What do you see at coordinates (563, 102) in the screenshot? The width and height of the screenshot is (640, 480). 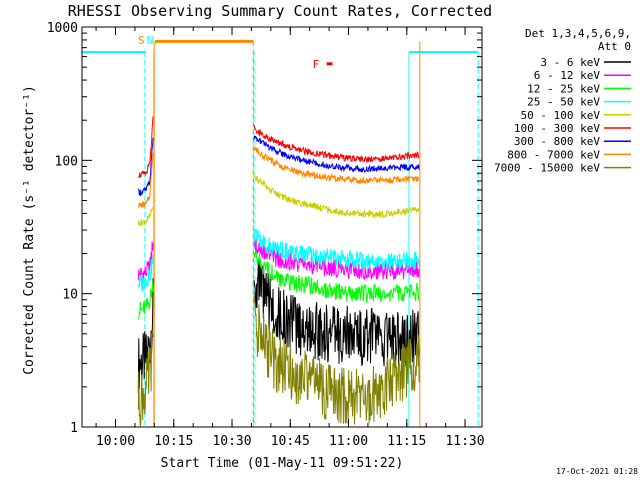 I see `legend-label: 25 - 50 keV` at bounding box center [563, 102].